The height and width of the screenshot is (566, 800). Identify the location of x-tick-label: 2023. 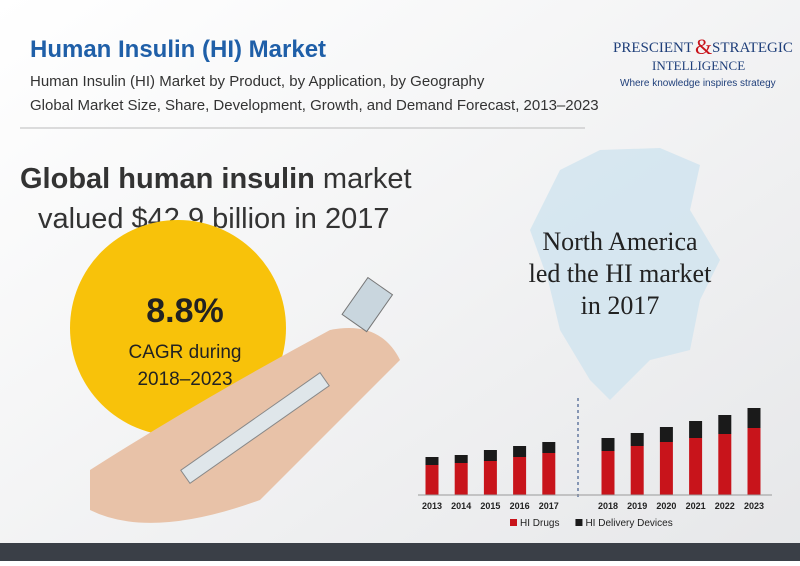
(754, 506).